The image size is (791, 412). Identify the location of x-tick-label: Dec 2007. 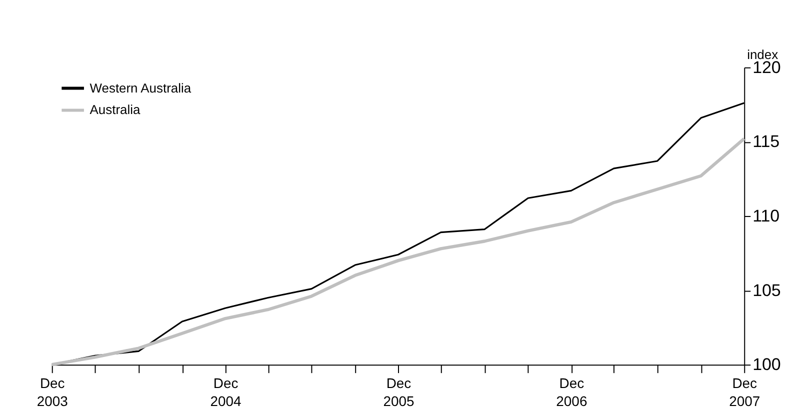
(744, 392).